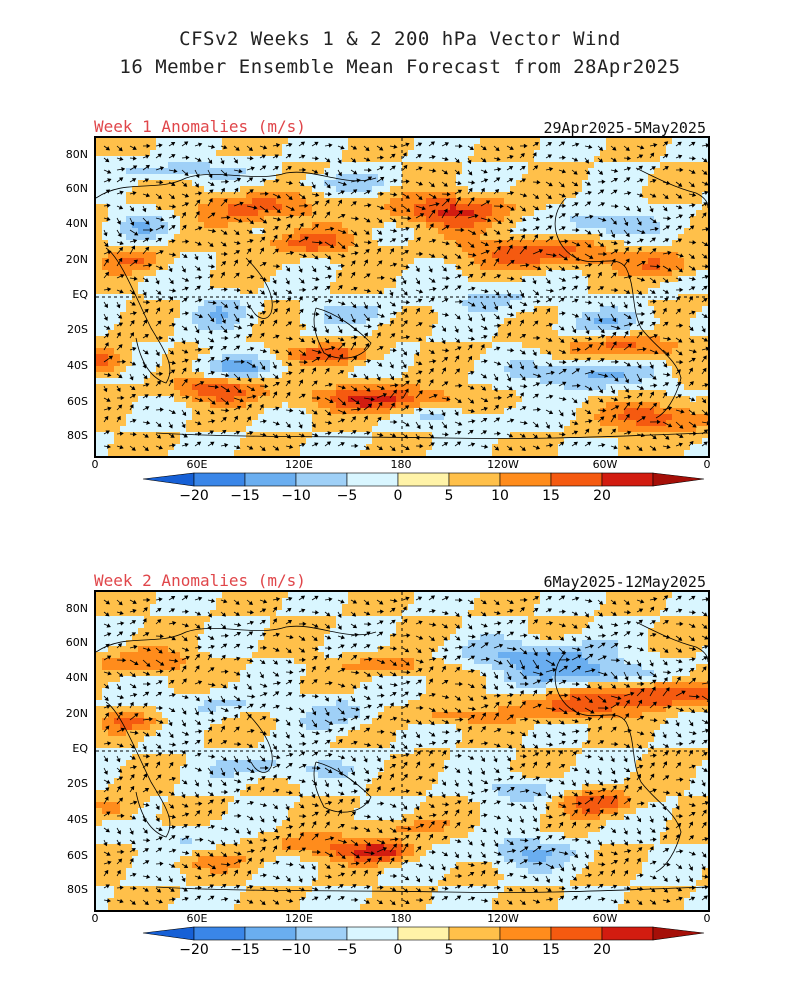 This screenshot has height=1000, width=800. I want to click on week1-panel-label: Week 1 Anomalies (m/s), so click(200, 126).